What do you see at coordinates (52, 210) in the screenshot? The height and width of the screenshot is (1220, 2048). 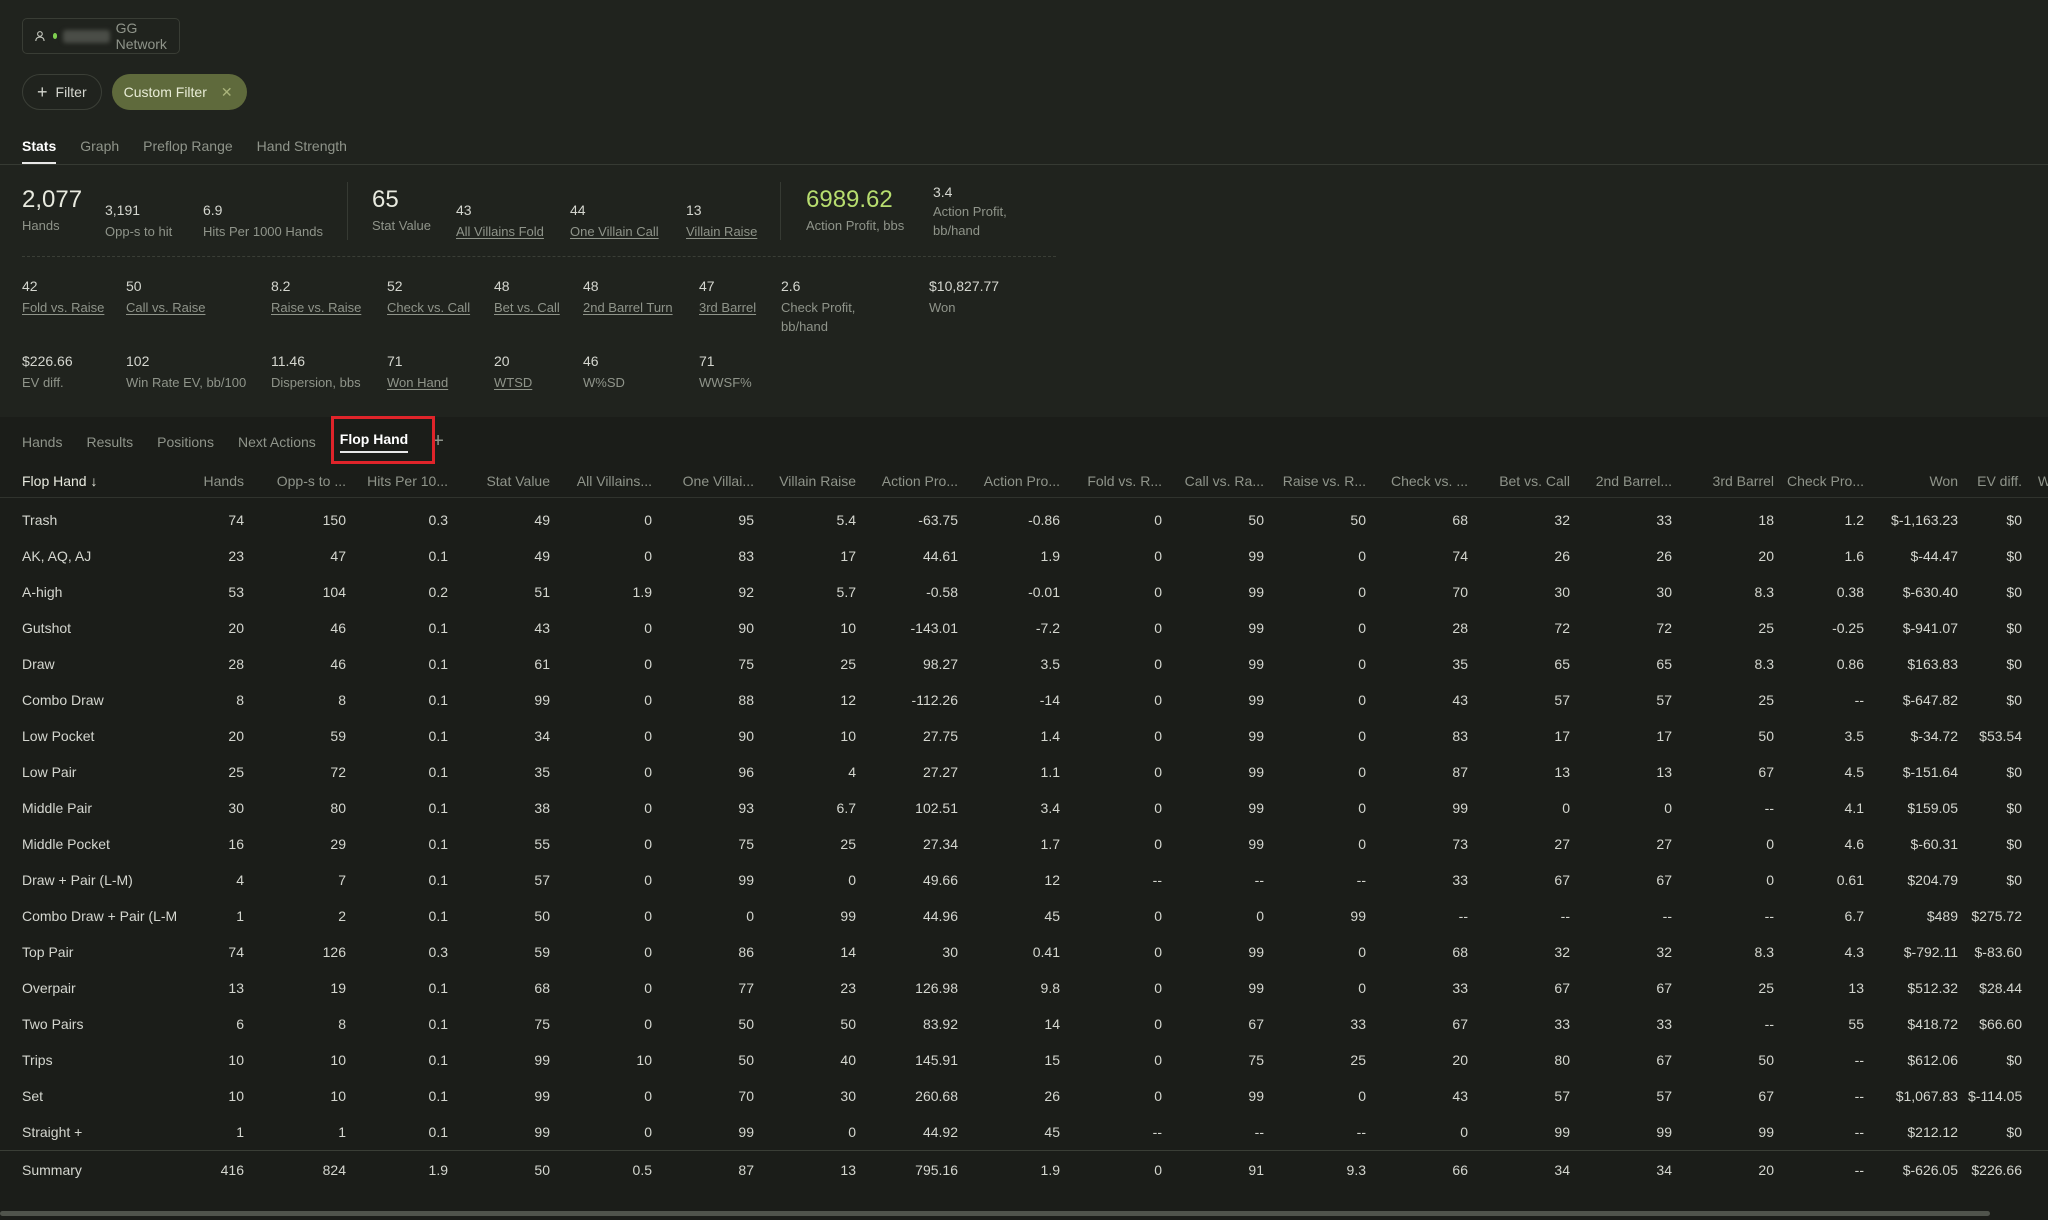 I see `stat-hands: 2,077 Hands` at bounding box center [52, 210].